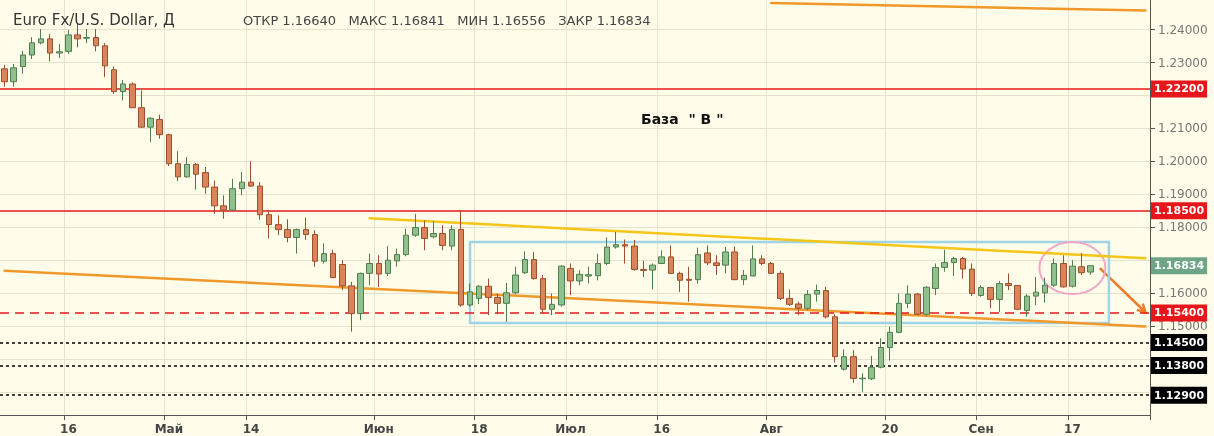 The height and width of the screenshot is (436, 1214). What do you see at coordinates (251, 429) in the screenshot?
I see `x-tick-label: 14` at bounding box center [251, 429].